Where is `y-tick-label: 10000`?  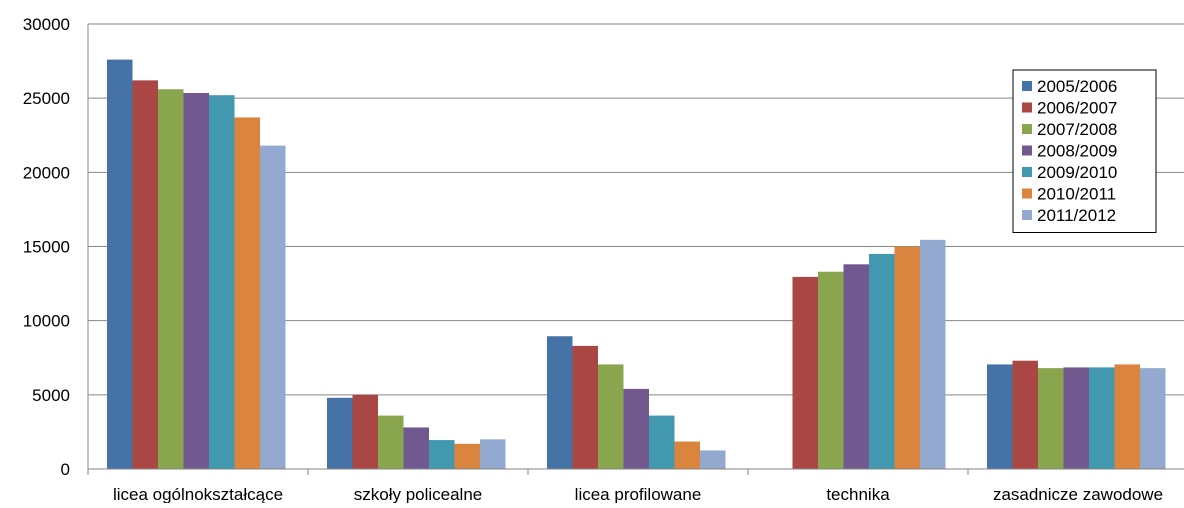 y-tick-label: 10000 is located at coordinates (46, 321).